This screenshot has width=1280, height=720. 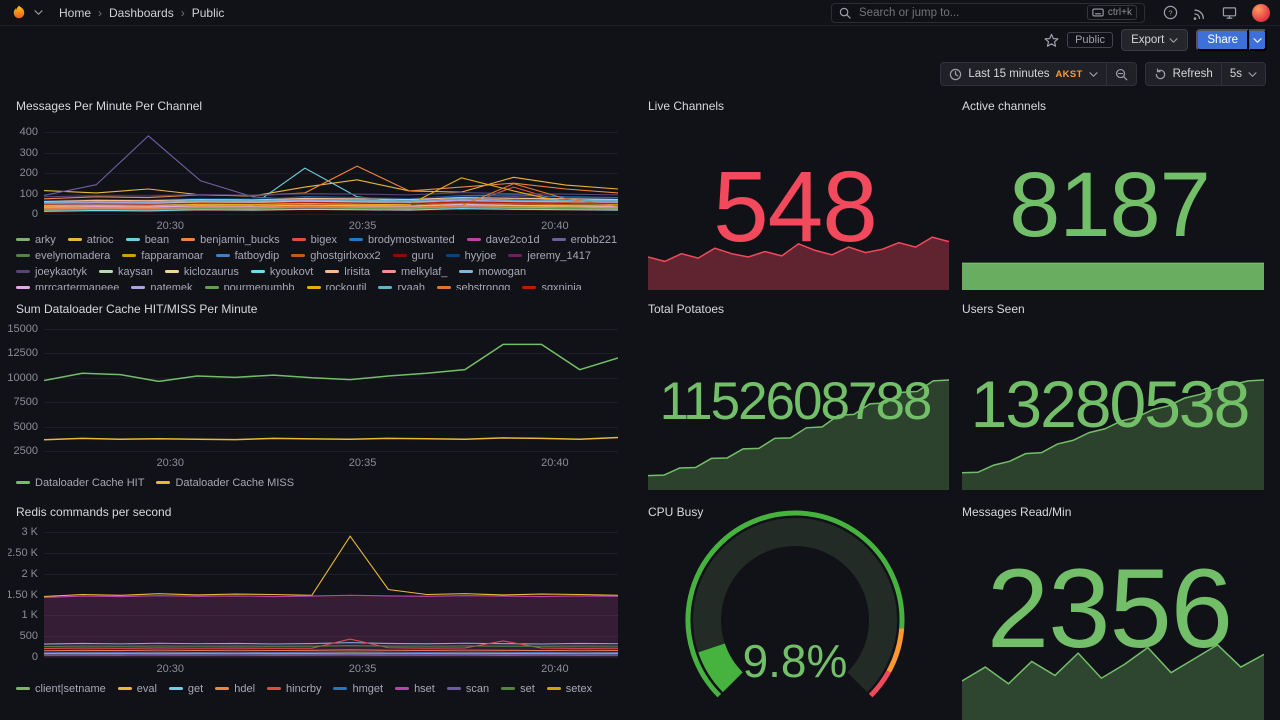 I want to click on legend-item: joeykaotyk, so click(x=51, y=271).